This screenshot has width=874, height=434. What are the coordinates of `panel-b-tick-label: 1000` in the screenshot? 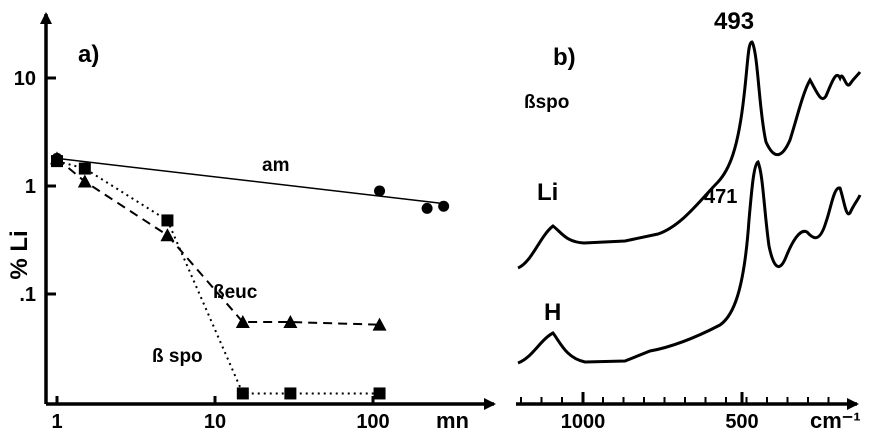 It's located at (583, 422).